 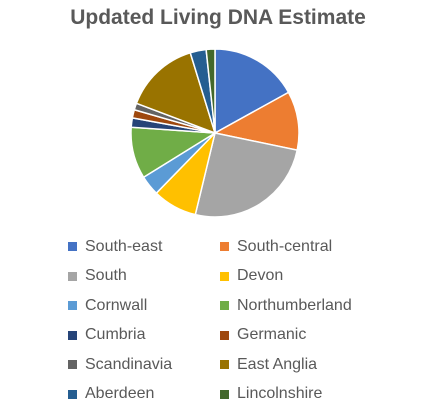 I want to click on legend-label: South, so click(x=106, y=276).